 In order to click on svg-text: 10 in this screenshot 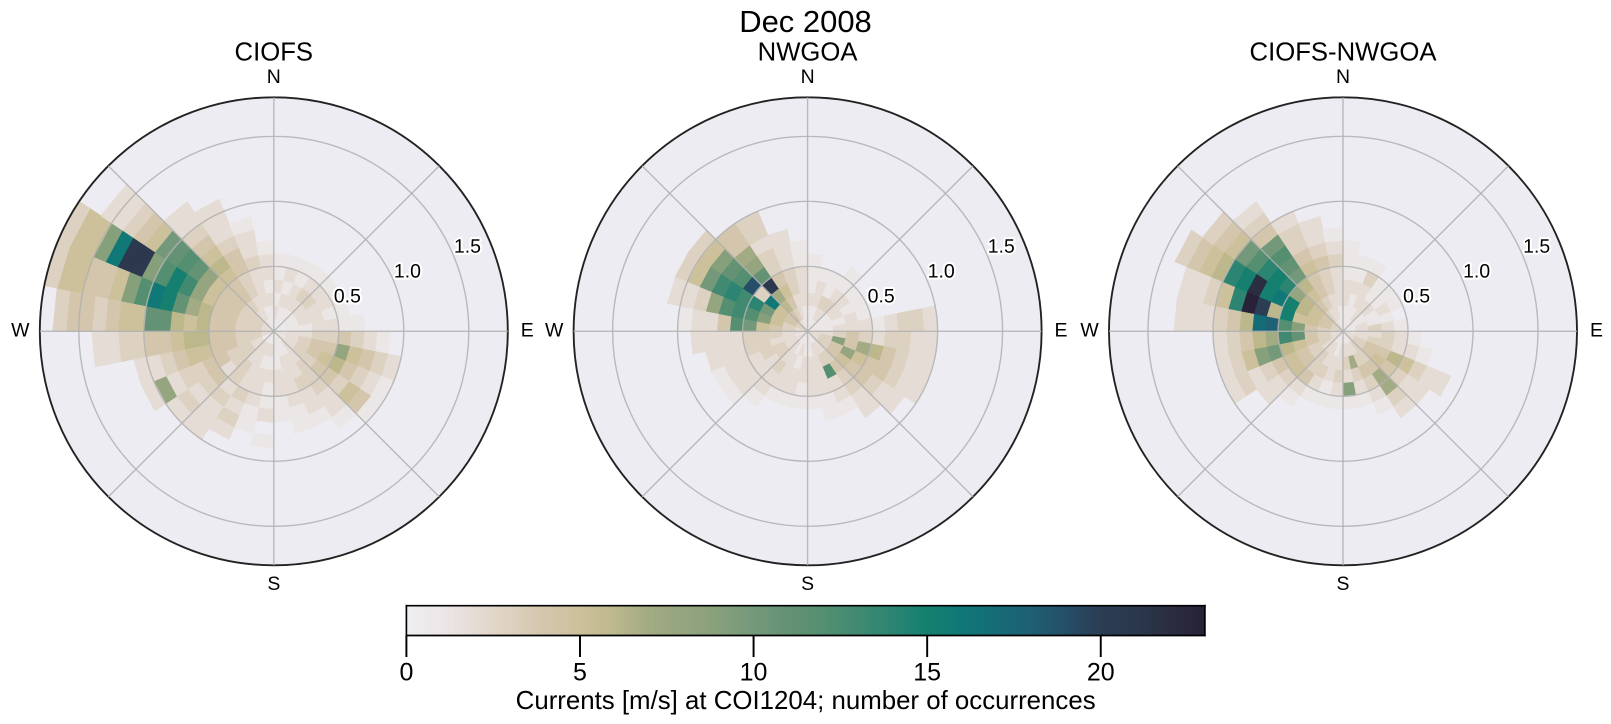, I will do `click(754, 673)`.